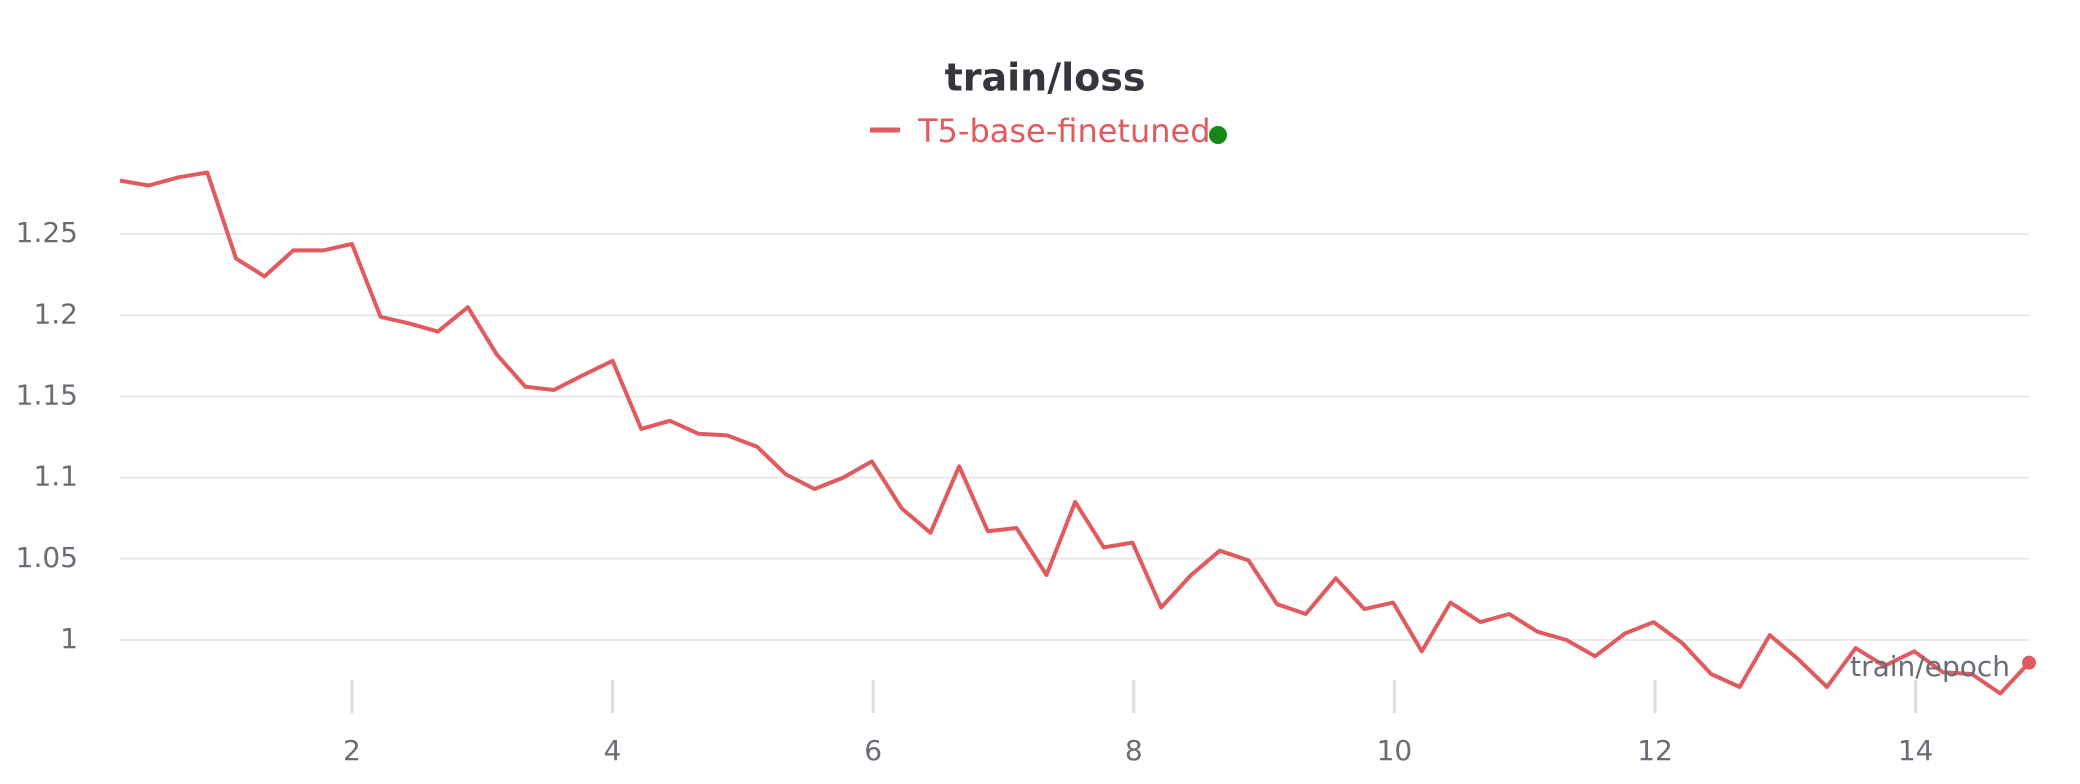 The image size is (2080, 784). I want to click on y-tick-label: 1.25, so click(47, 232).